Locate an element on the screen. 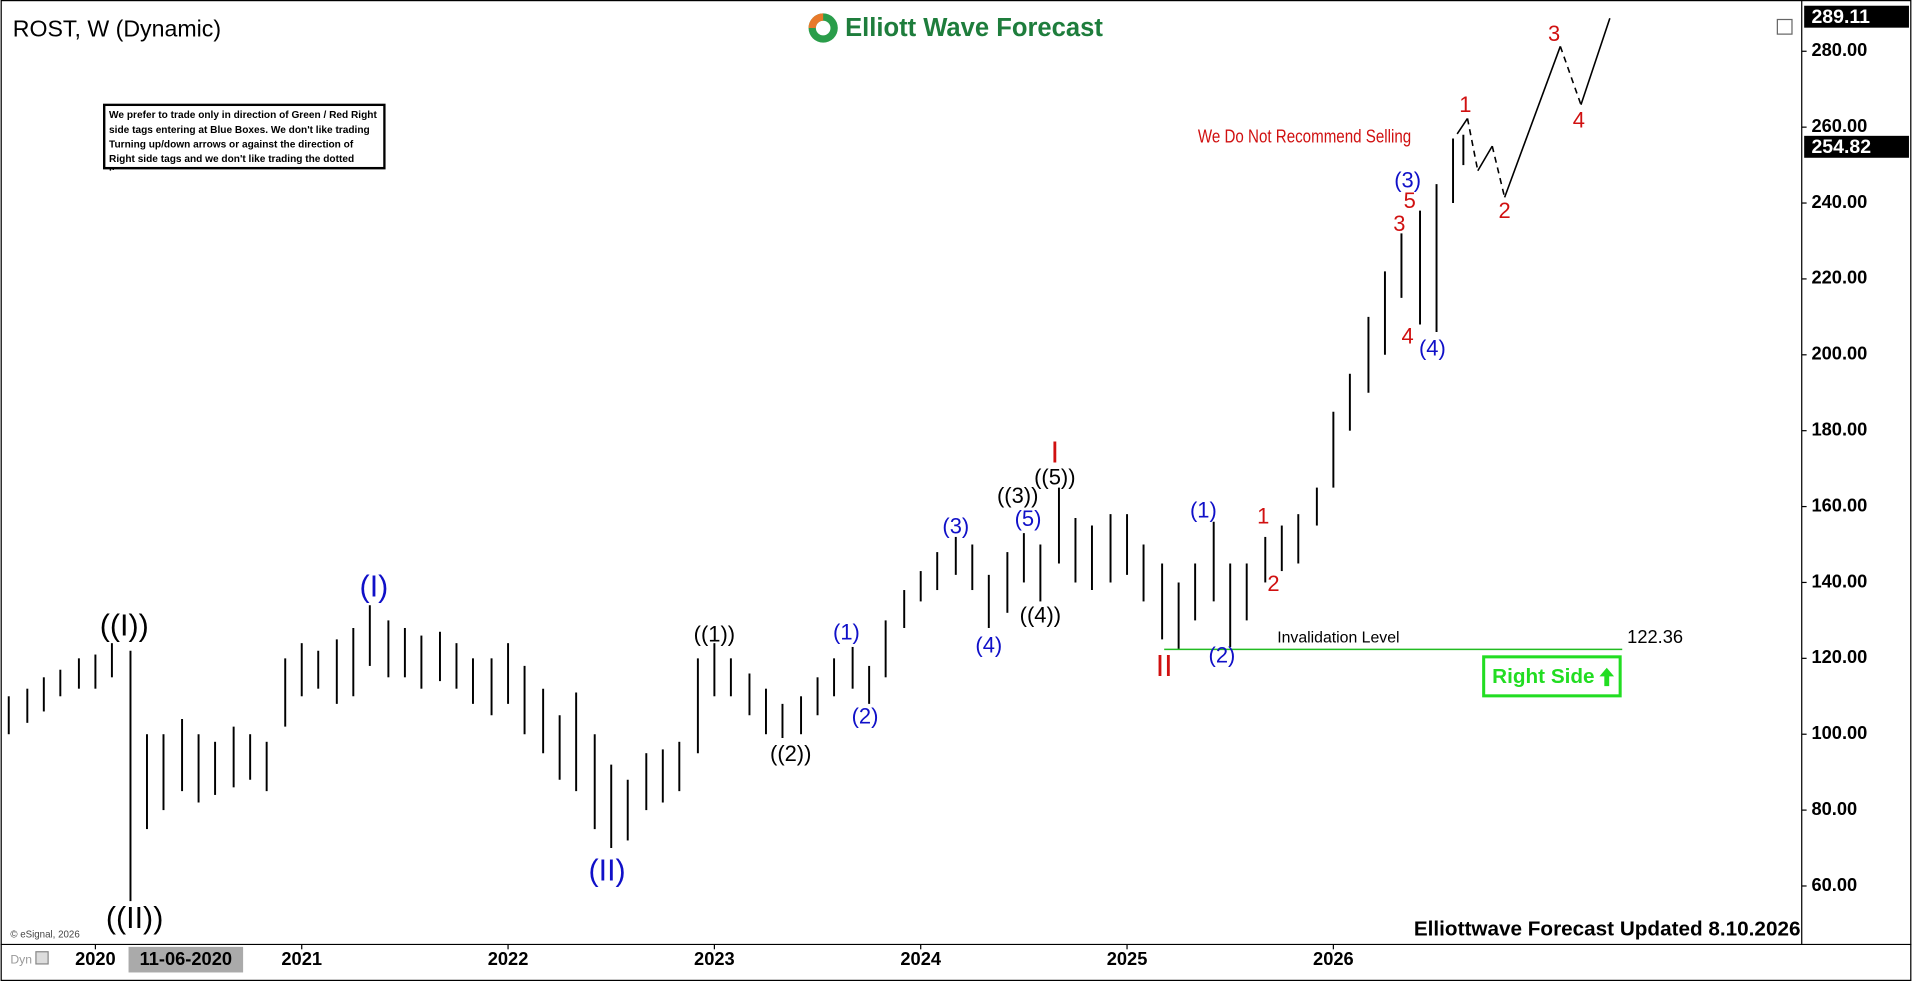 The height and width of the screenshot is (981, 1912). top-price-box is located at coordinates (1856, 16).